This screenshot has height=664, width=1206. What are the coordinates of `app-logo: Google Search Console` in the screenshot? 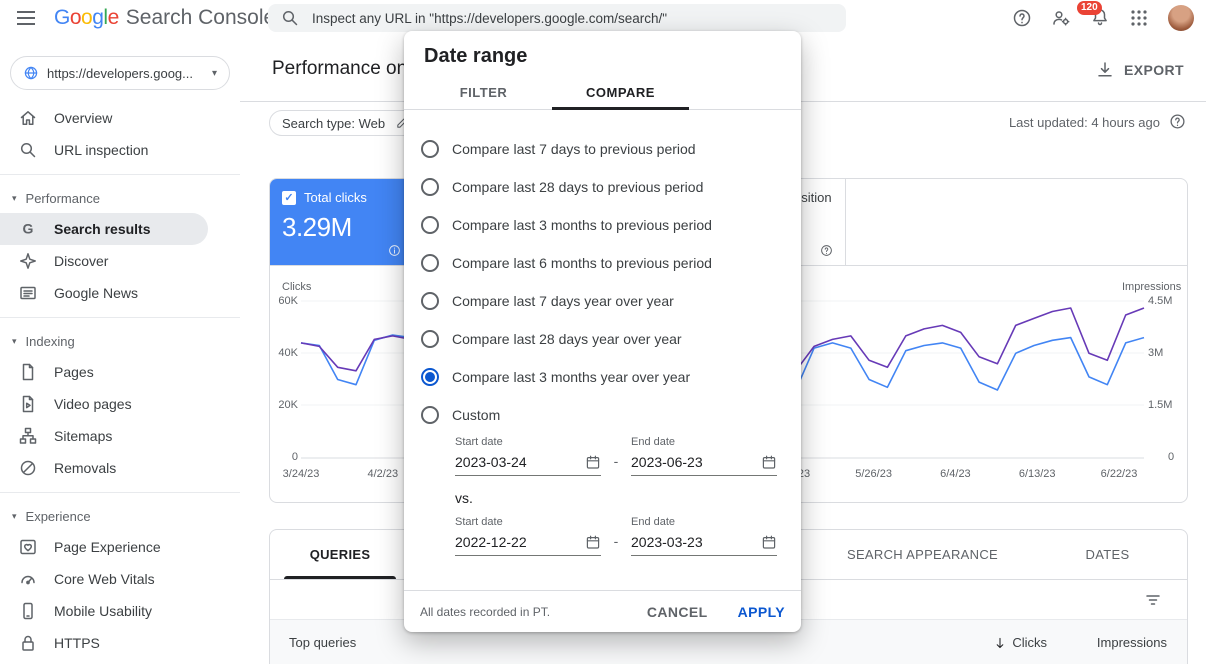 It's located at (164, 18).